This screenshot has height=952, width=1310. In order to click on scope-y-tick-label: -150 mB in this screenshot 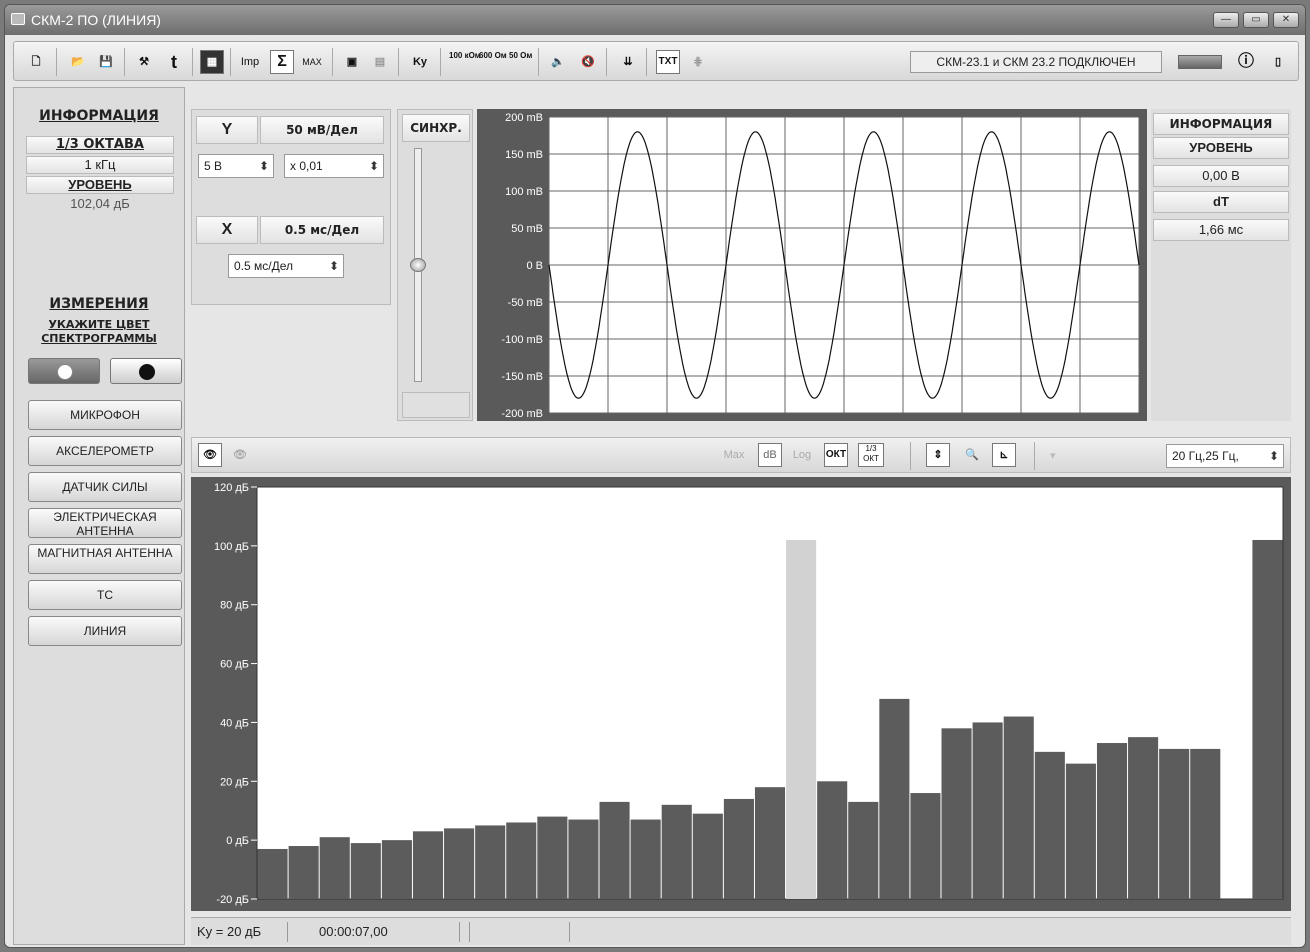, I will do `click(522, 377)`.